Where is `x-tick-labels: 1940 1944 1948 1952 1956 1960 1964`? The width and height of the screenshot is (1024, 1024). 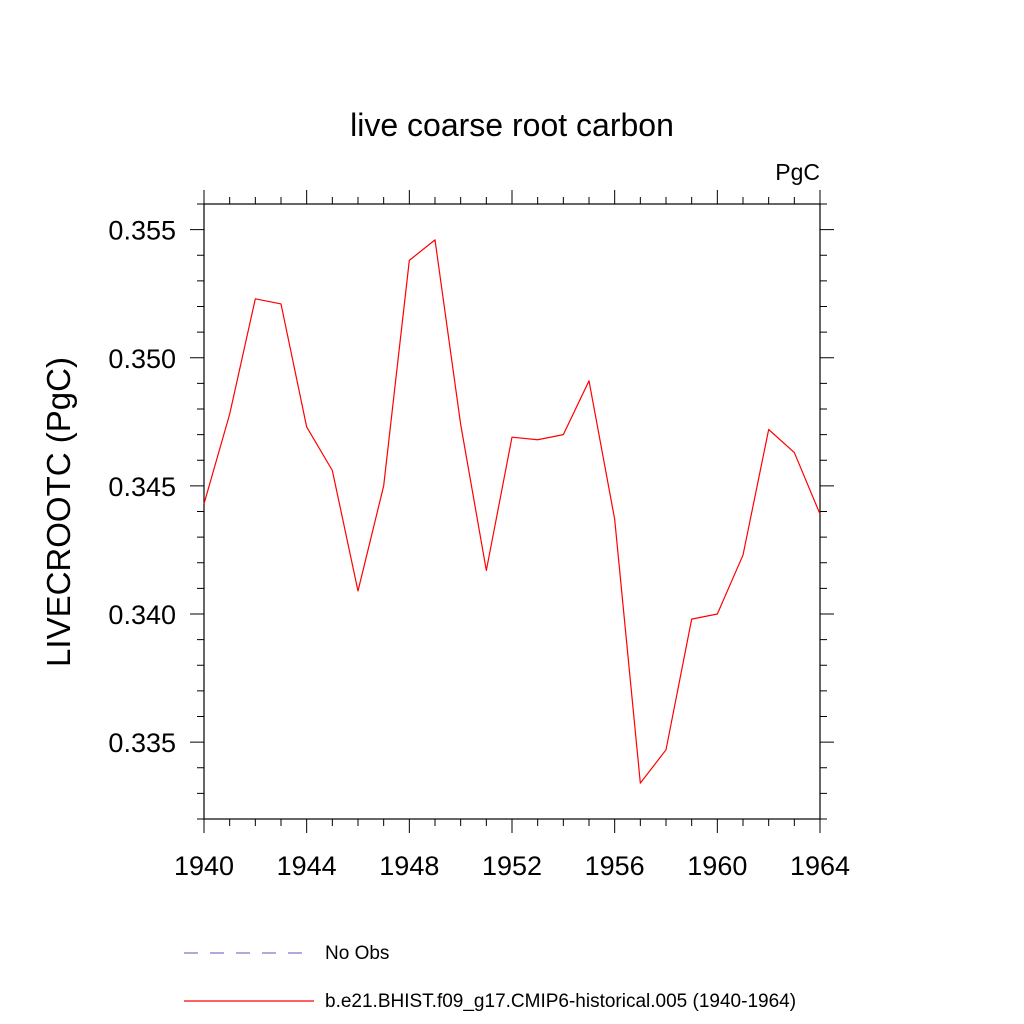 x-tick-labels: 1940 1944 1948 1952 1956 1960 1964 is located at coordinates (512, 866).